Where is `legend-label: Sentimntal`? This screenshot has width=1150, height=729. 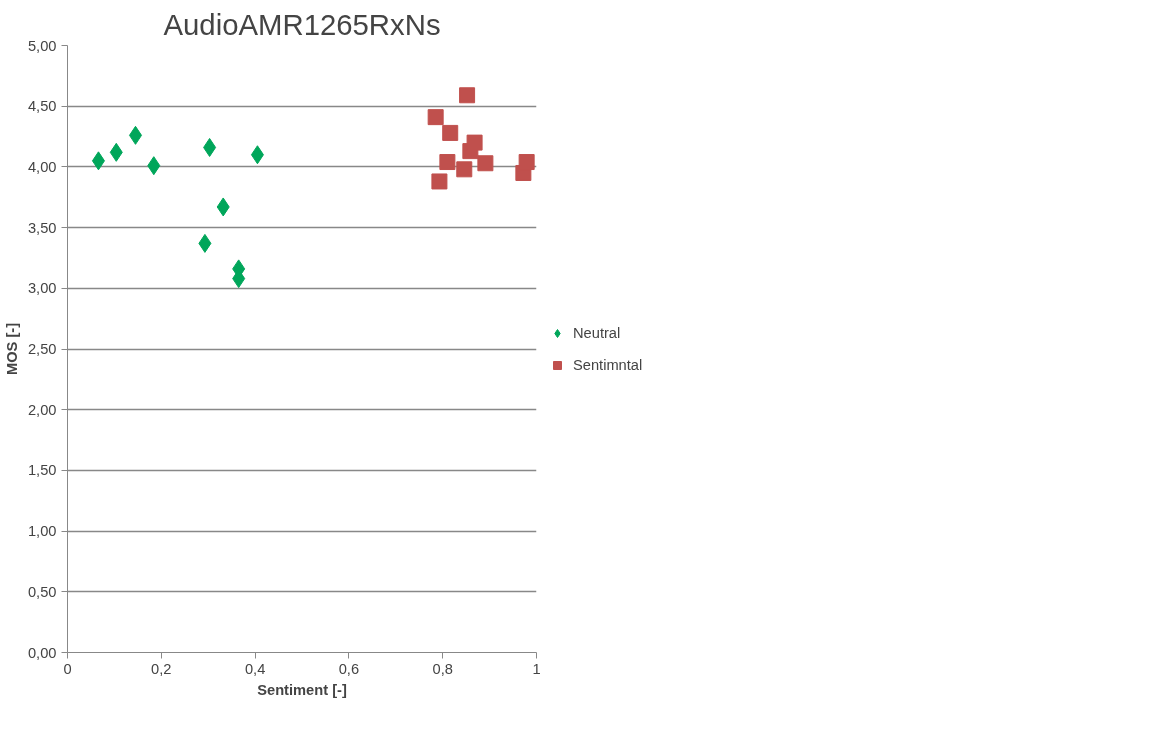 legend-label: Sentimntal is located at coordinates (608, 364).